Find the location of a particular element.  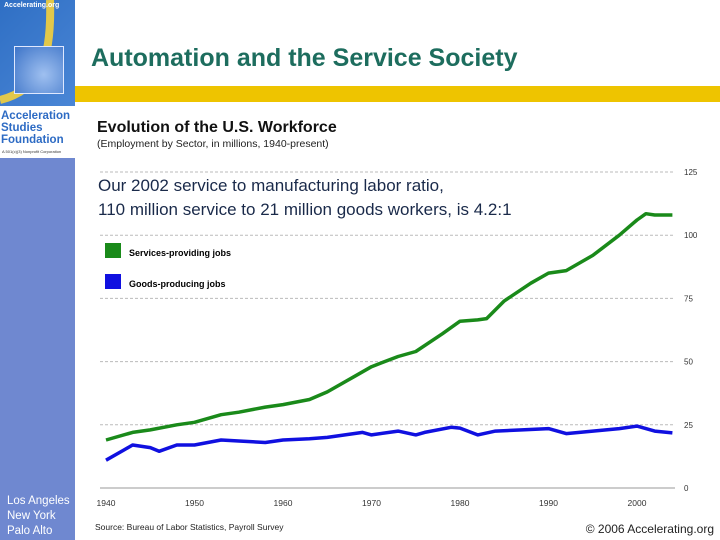

x-tick-label: 1940 is located at coordinates (106, 503).